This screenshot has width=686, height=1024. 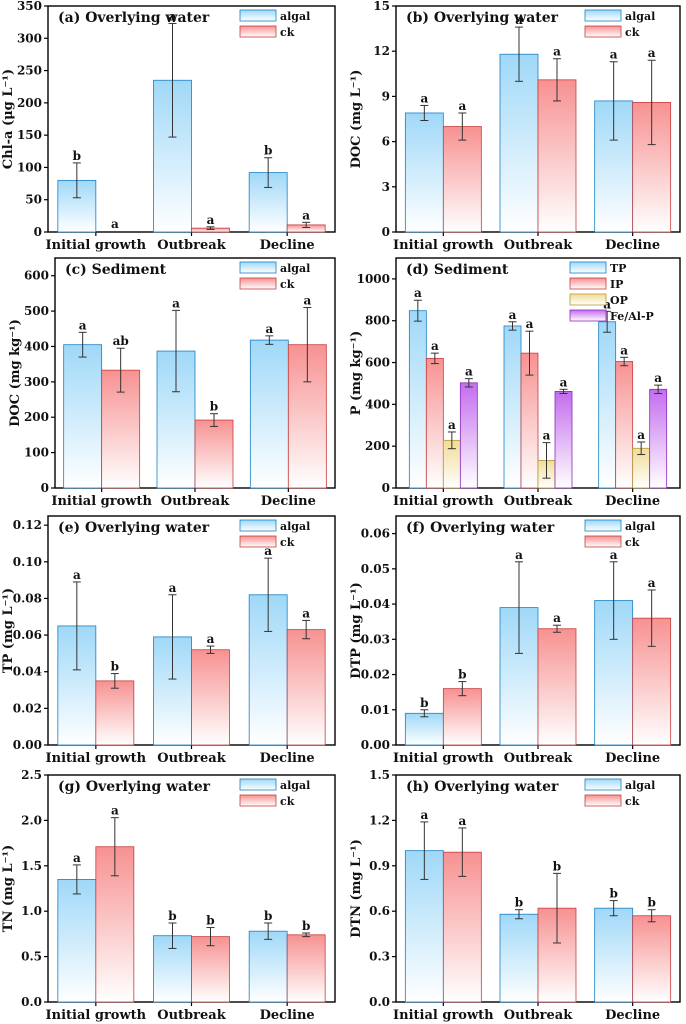 What do you see at coordinates (482, 18) in the screenshot?
I see `chart-title: (b) Overlying water` at bounding box center [482, 18].